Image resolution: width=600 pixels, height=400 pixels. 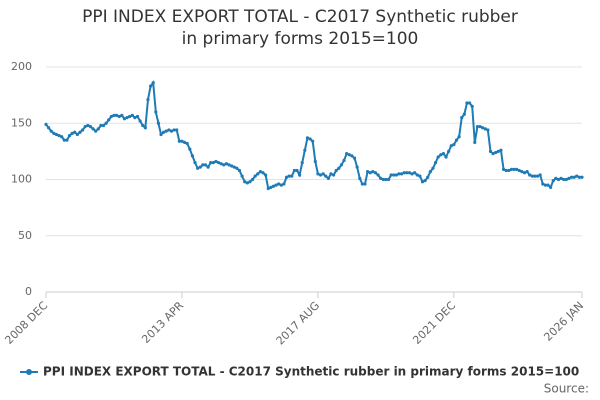 I want to click on source: Source:, so click(x=566, y=389).